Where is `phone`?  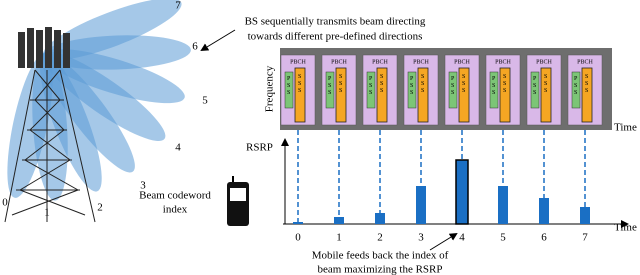 phone is located at coordinates (238, 201).